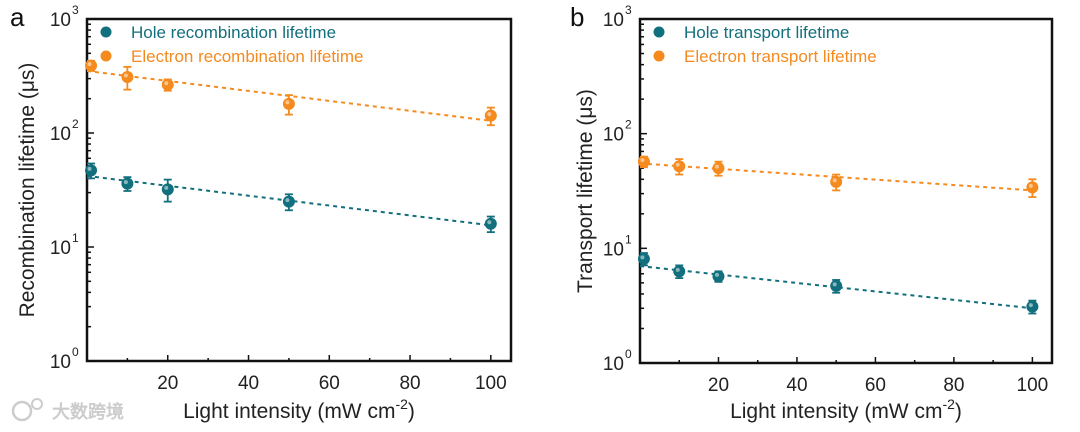 This screenshot has height=432, width=1080. I want to click on panel-label: a, so click(17, 17).